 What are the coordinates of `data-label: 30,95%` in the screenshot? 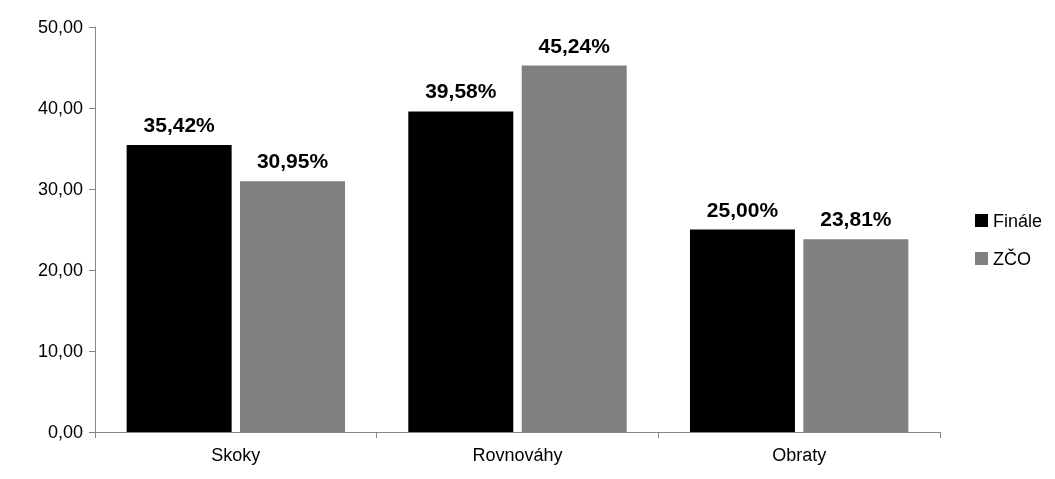 It's located at (292, 161).